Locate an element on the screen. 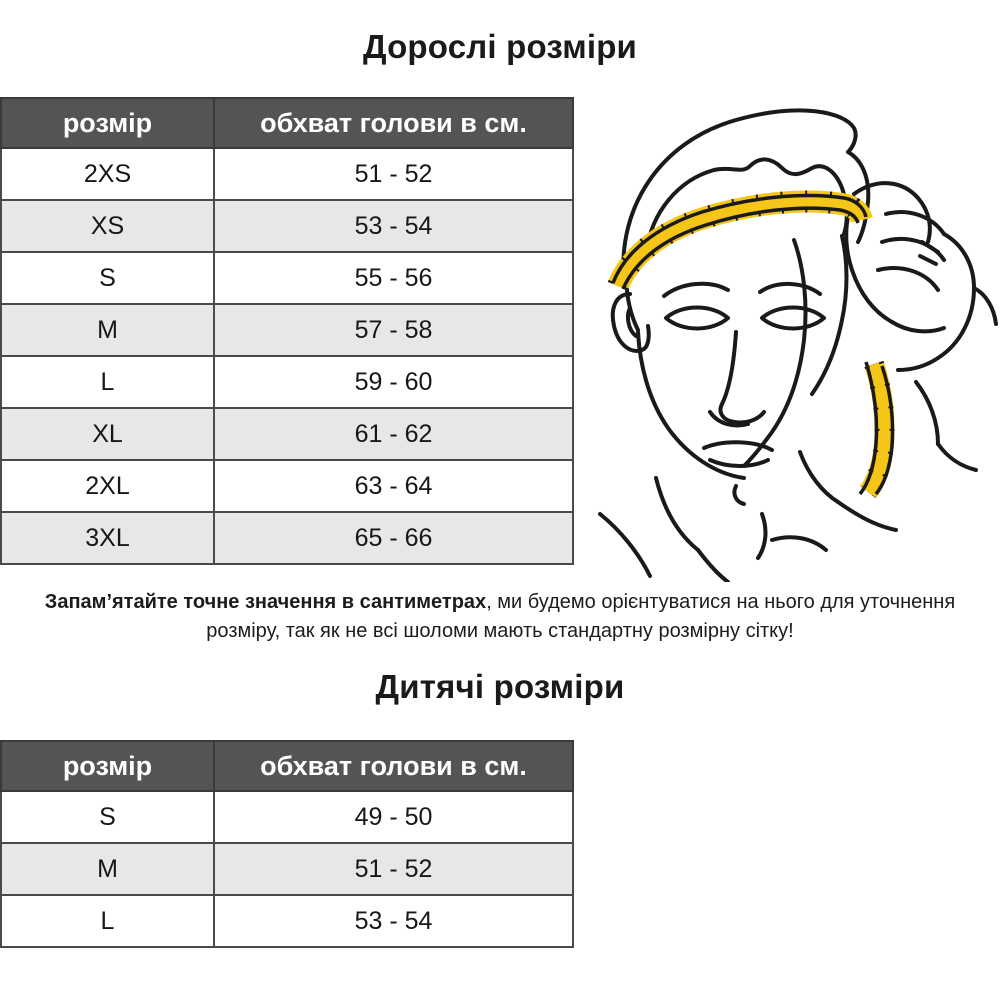 The height and width of the screenshot is (1000, 1000). lower-lip-line is located at coordinates (739, 463).